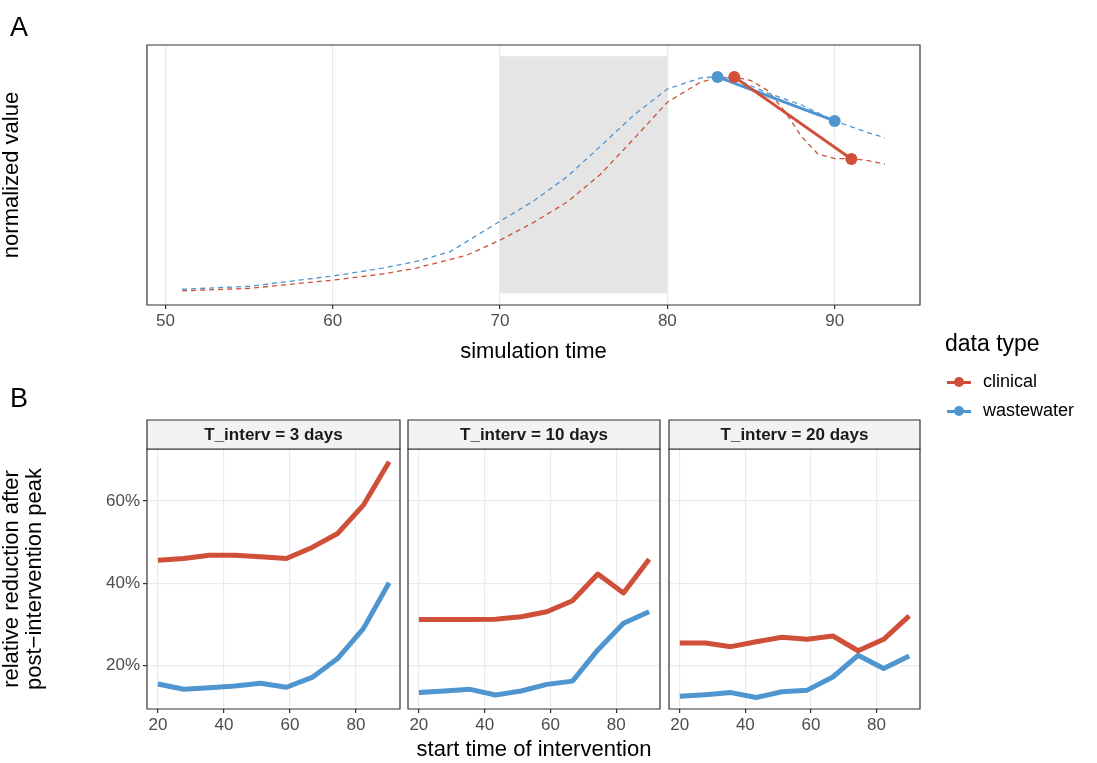 This screenshot has width=1097, height=763. What do you see at coordinates (534, 434) in the screenshot?
I see `chart-title: T_interv = 10 days` at bounding box center [534, 434].